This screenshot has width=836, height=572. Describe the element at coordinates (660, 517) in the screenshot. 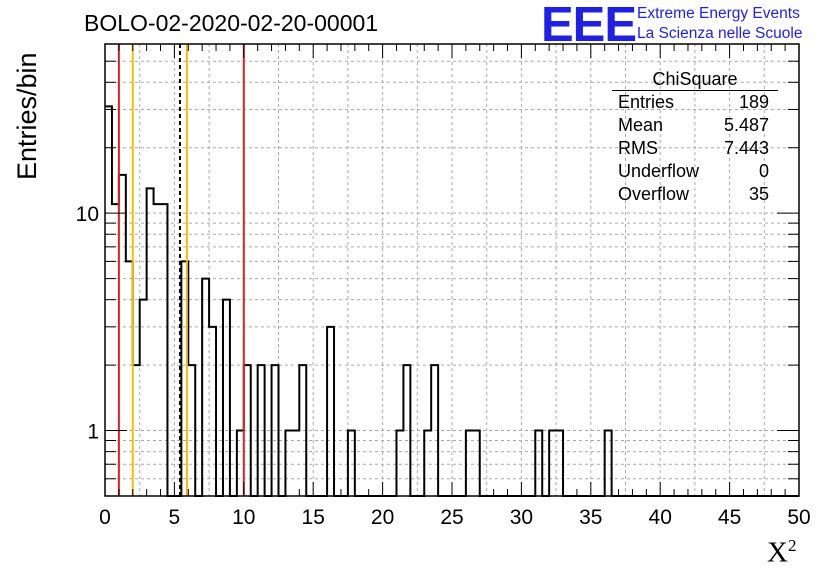

I see `x-tick-label: 40` at that location.